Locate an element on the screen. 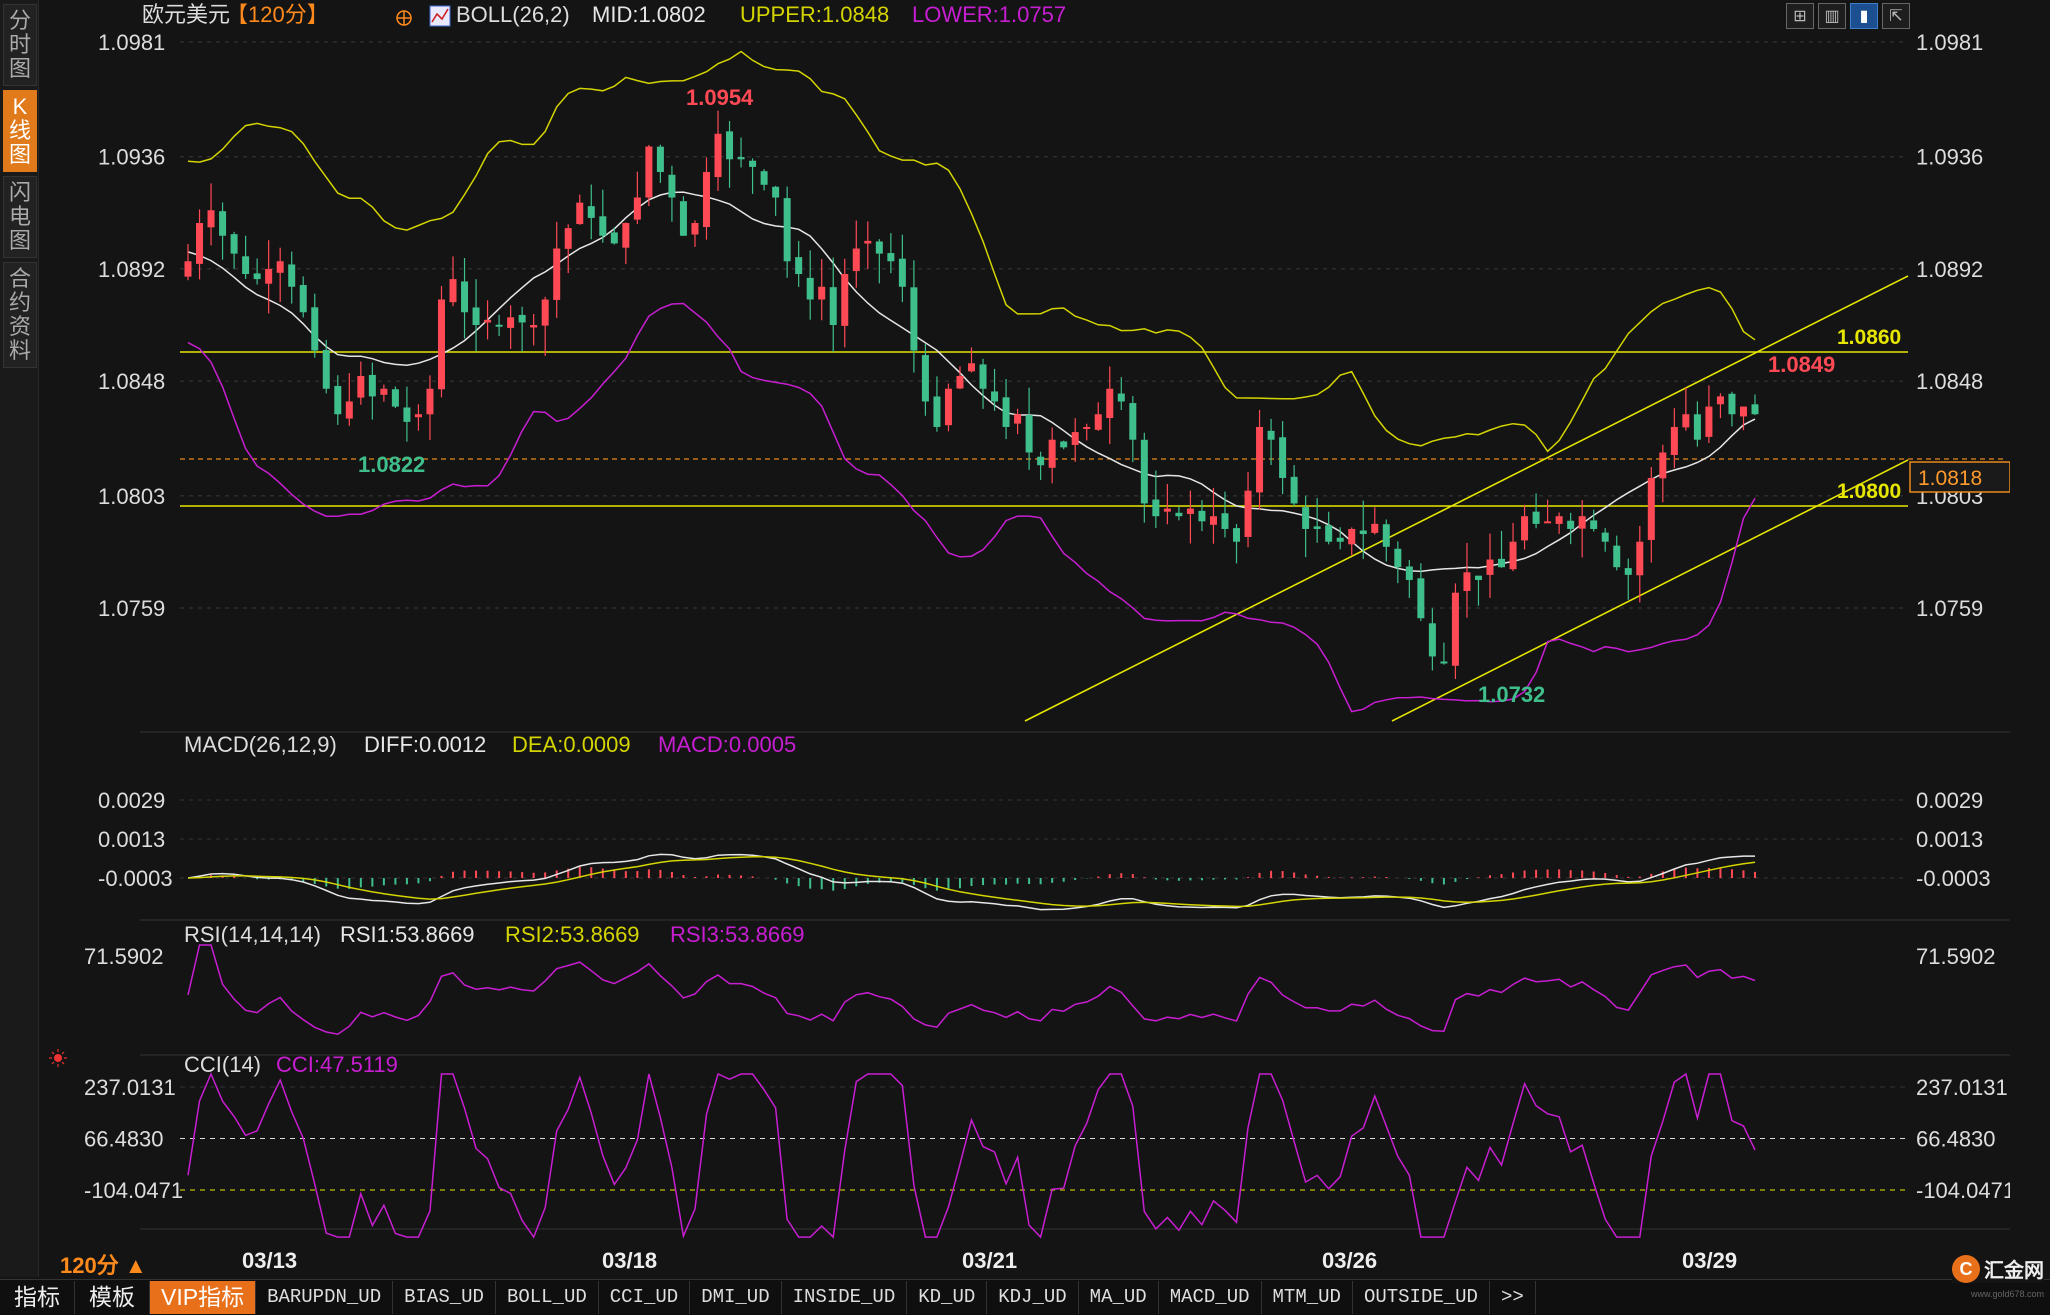 The image size is (2050, 1315). target-icon is located at coordinates (404, 18).